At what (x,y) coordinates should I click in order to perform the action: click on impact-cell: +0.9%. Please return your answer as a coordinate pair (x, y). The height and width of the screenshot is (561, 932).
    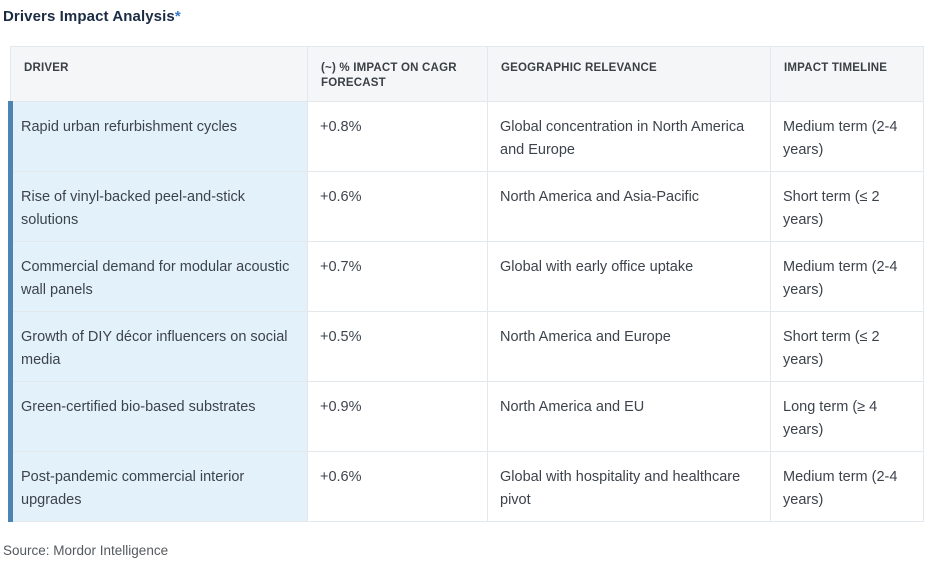
    Looking at the image, I should click on (397, 416).